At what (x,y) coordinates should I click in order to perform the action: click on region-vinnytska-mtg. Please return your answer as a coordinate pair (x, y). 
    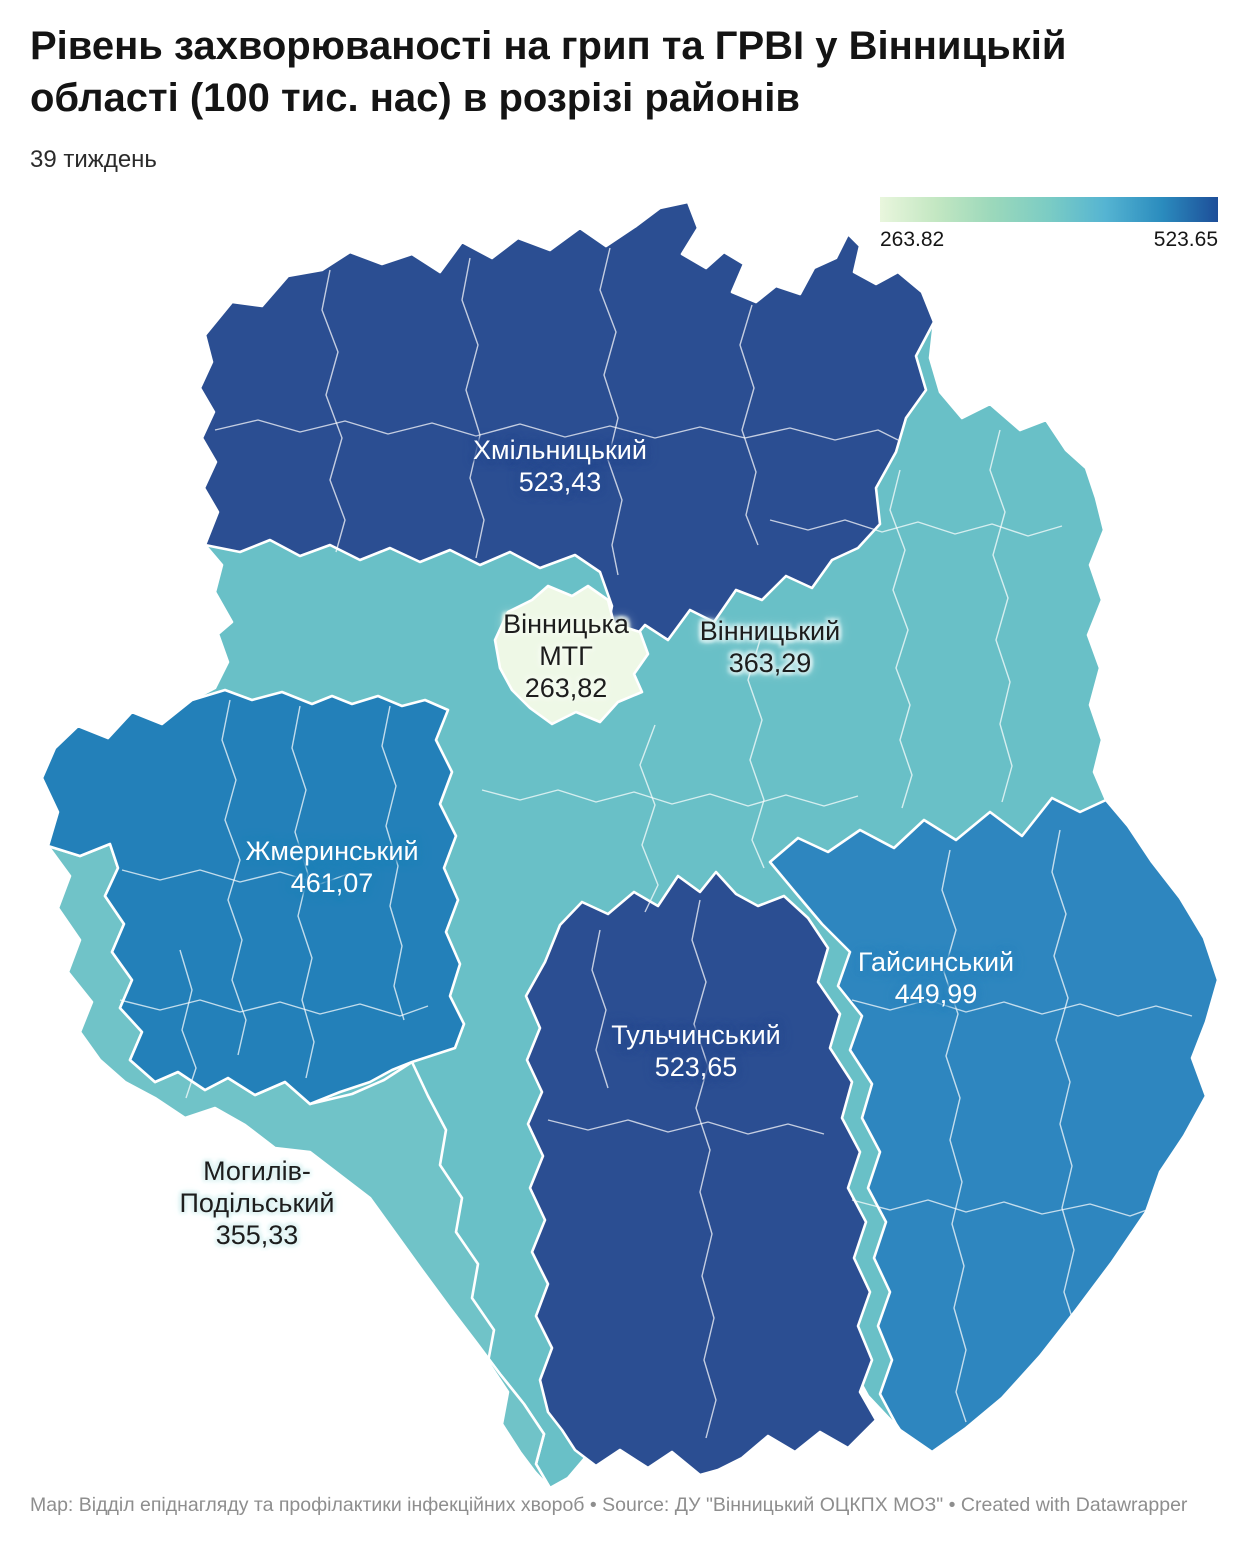
    Looking at the image, I should click on (571, 655).